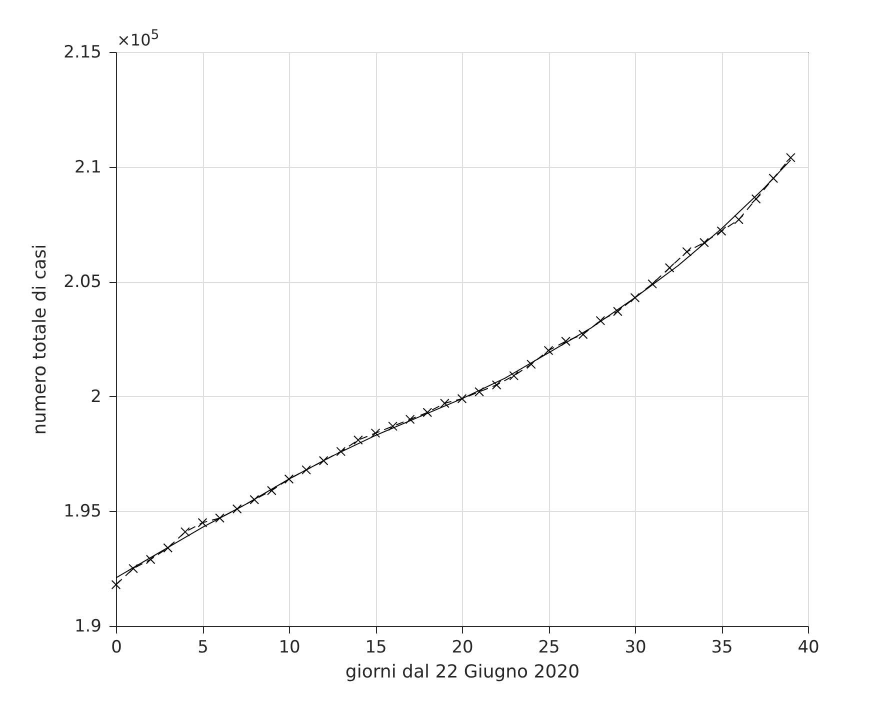 The width and height of the screenshot is (891, 703). I want to click on x-tick-label: 15, so click(376, 648).